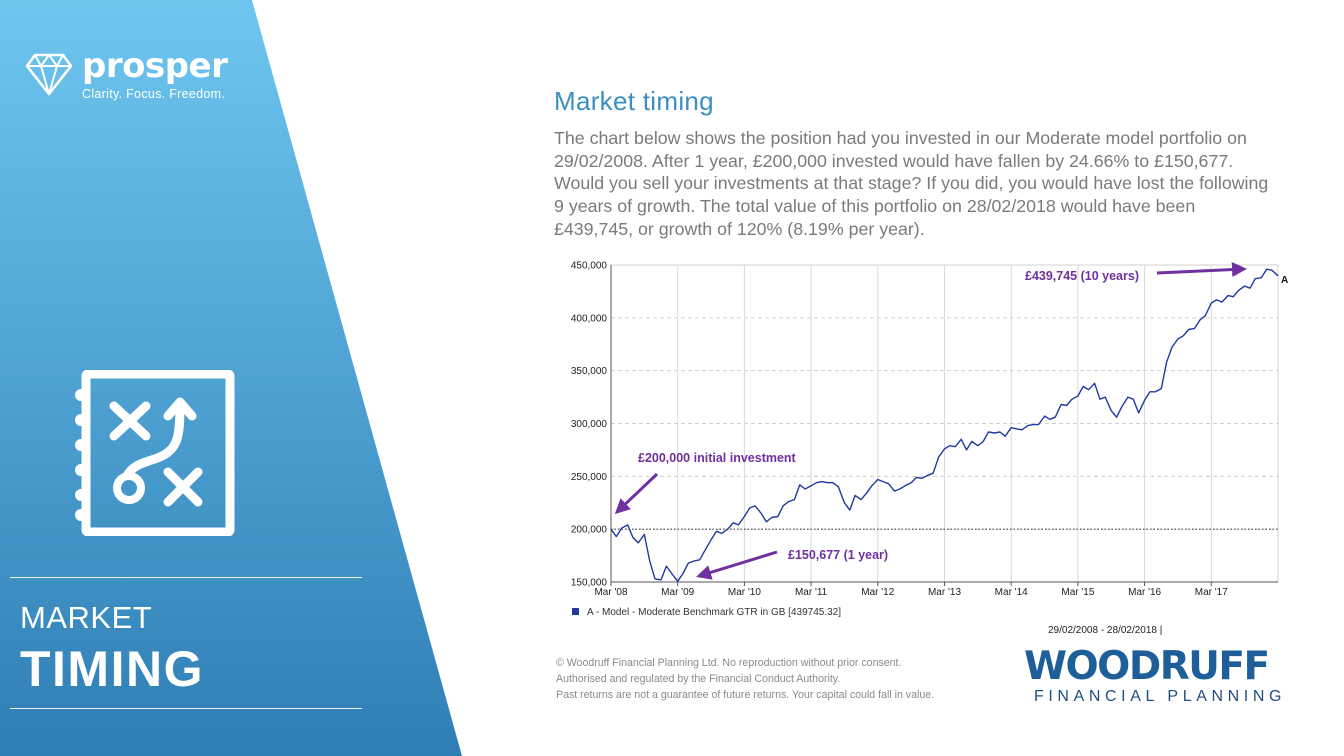 The image size is (1344, 756). Describe the element at coordinates (1211, 592) in the screenshot. I see `x-tick-label: Mar '17` at that location.